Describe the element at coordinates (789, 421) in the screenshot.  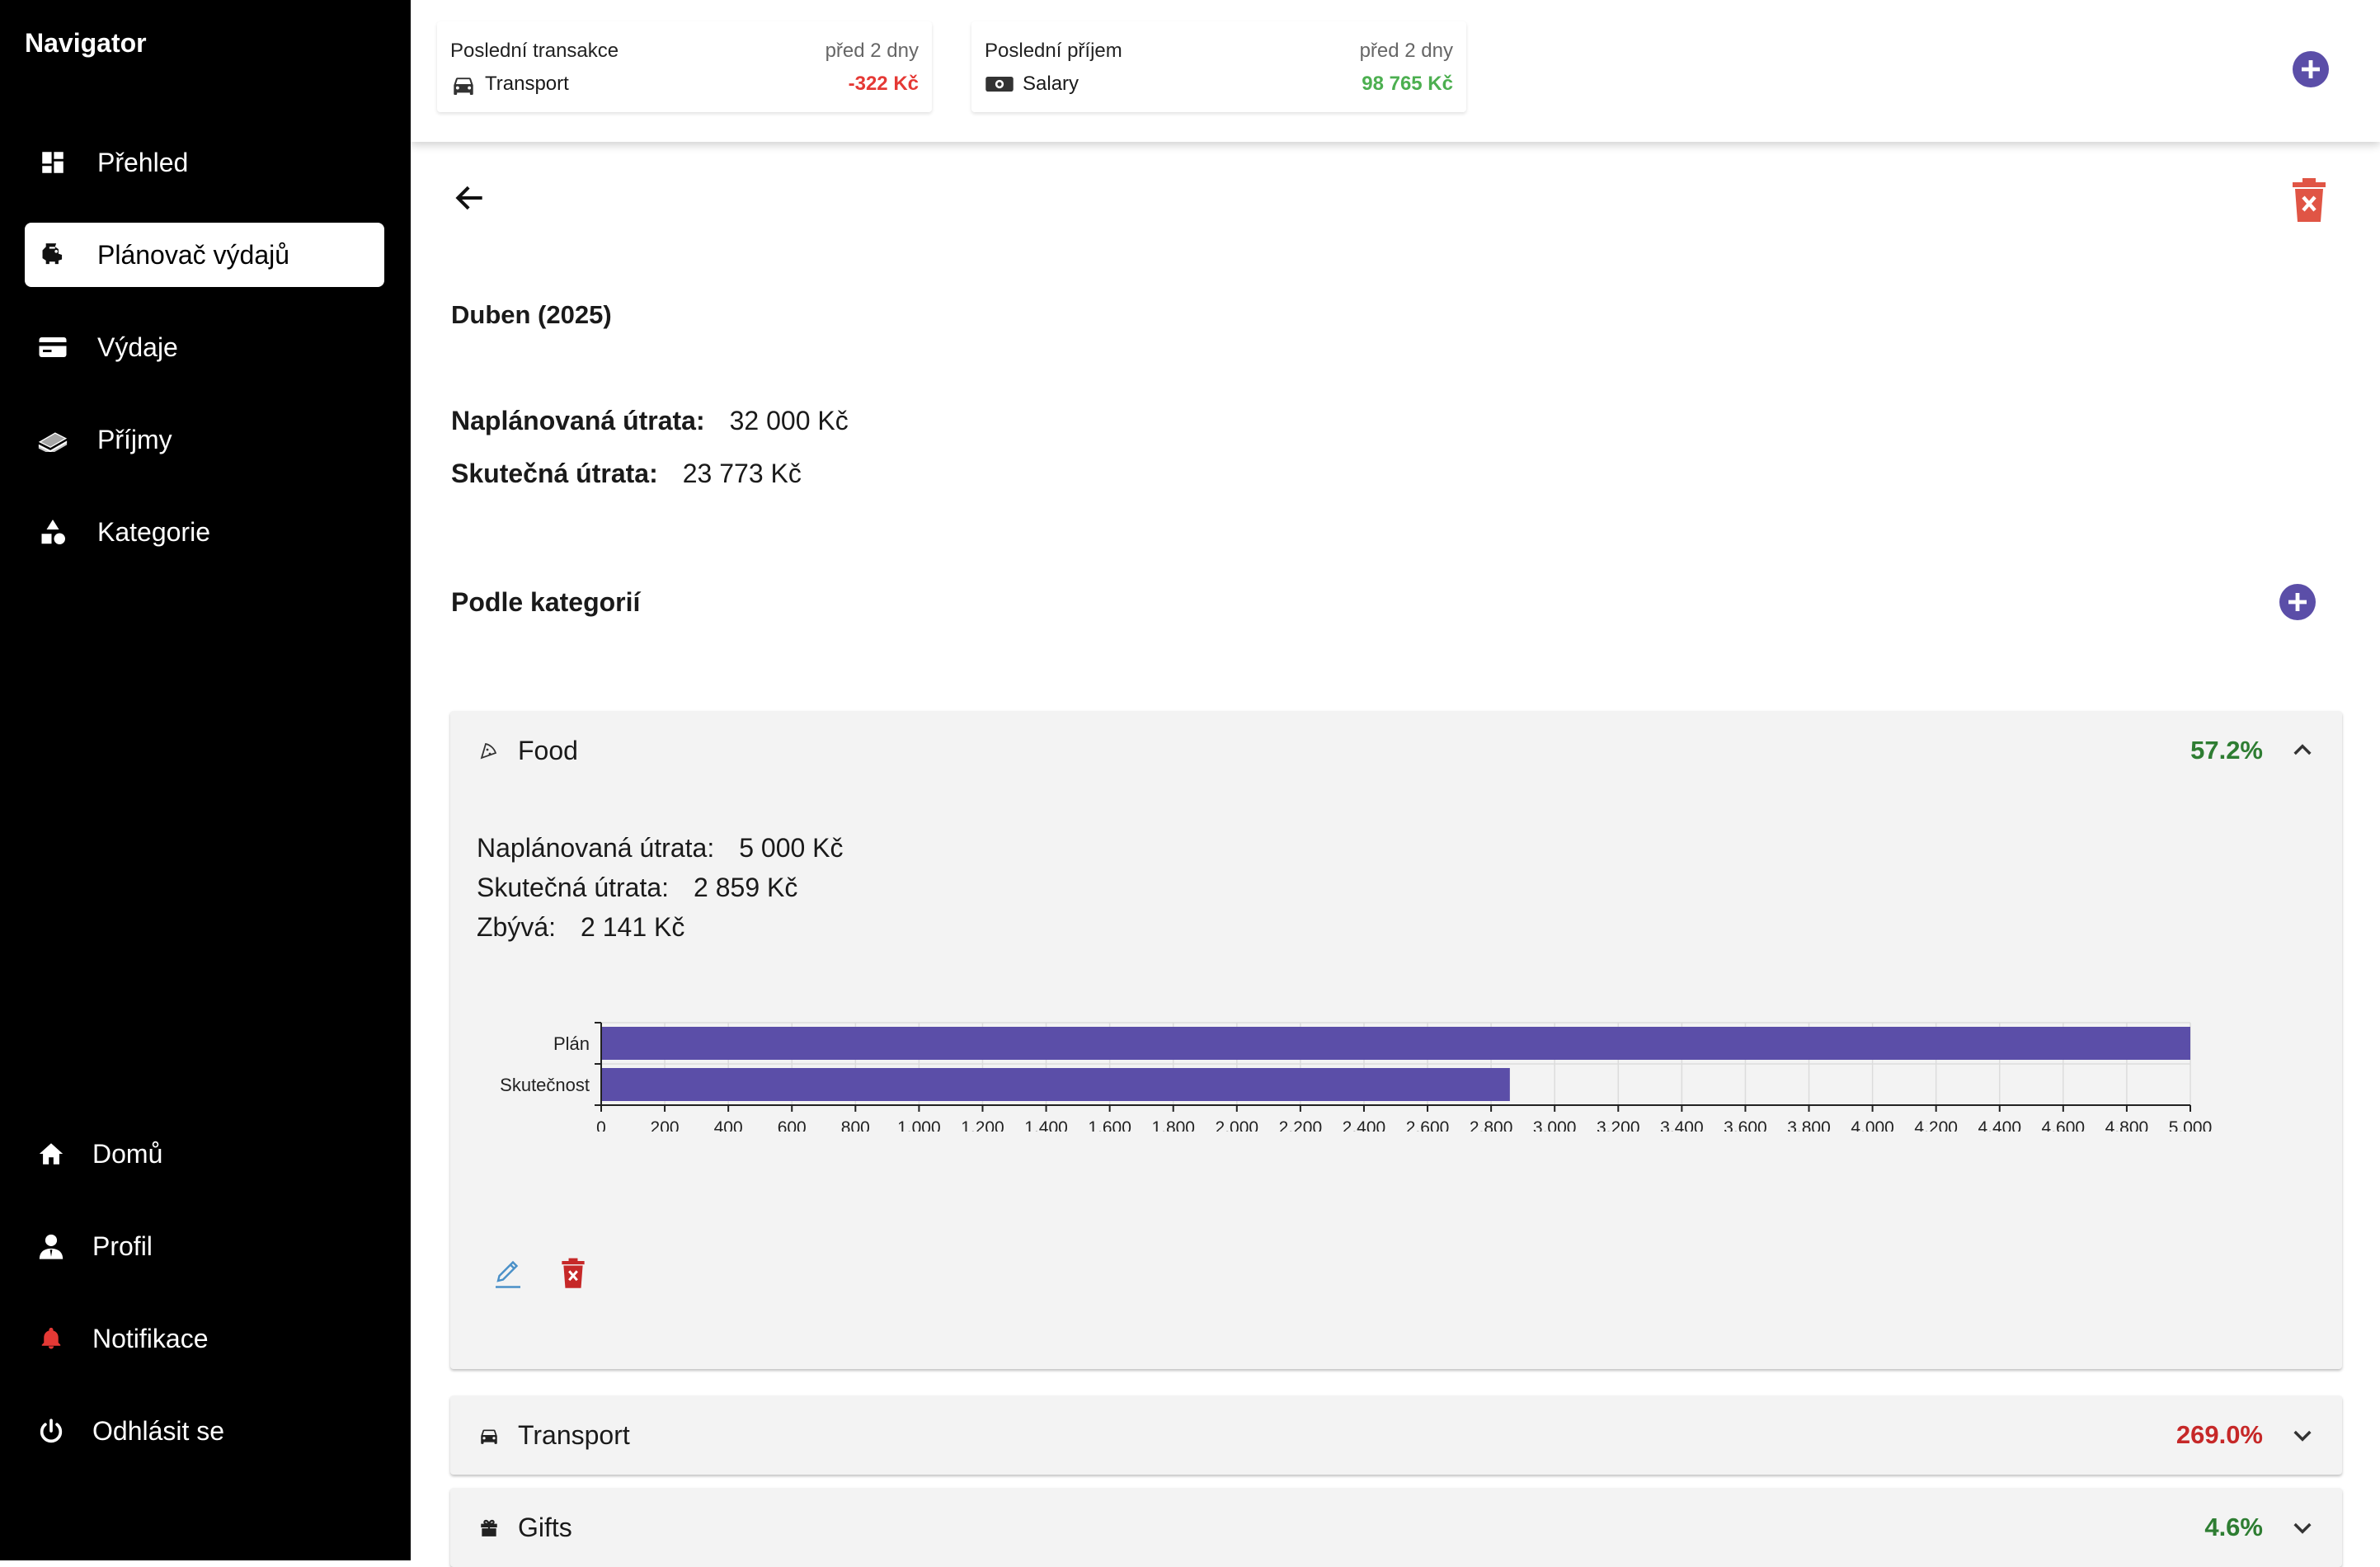
I see `planned-spend-value: 32 000 Kč` at that location.